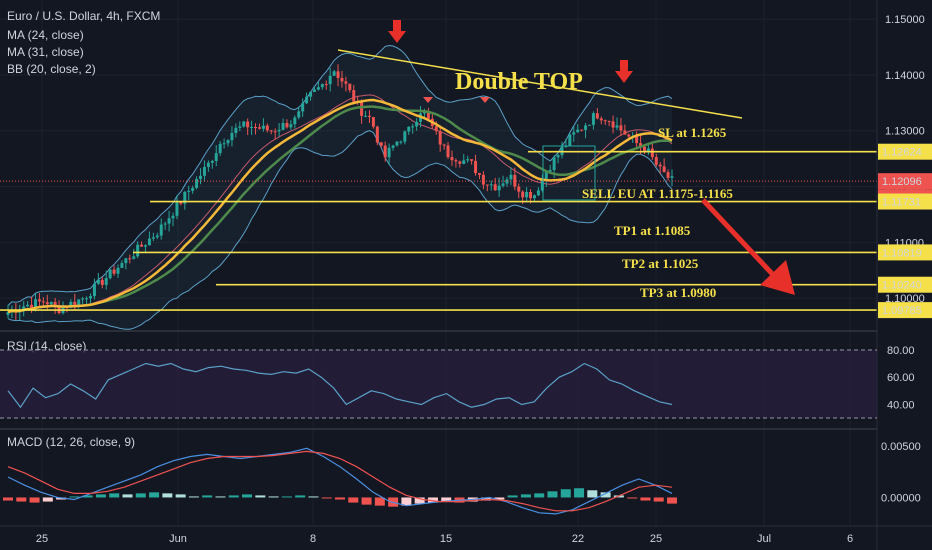  I want to click on macd-line, so click(340, 481).